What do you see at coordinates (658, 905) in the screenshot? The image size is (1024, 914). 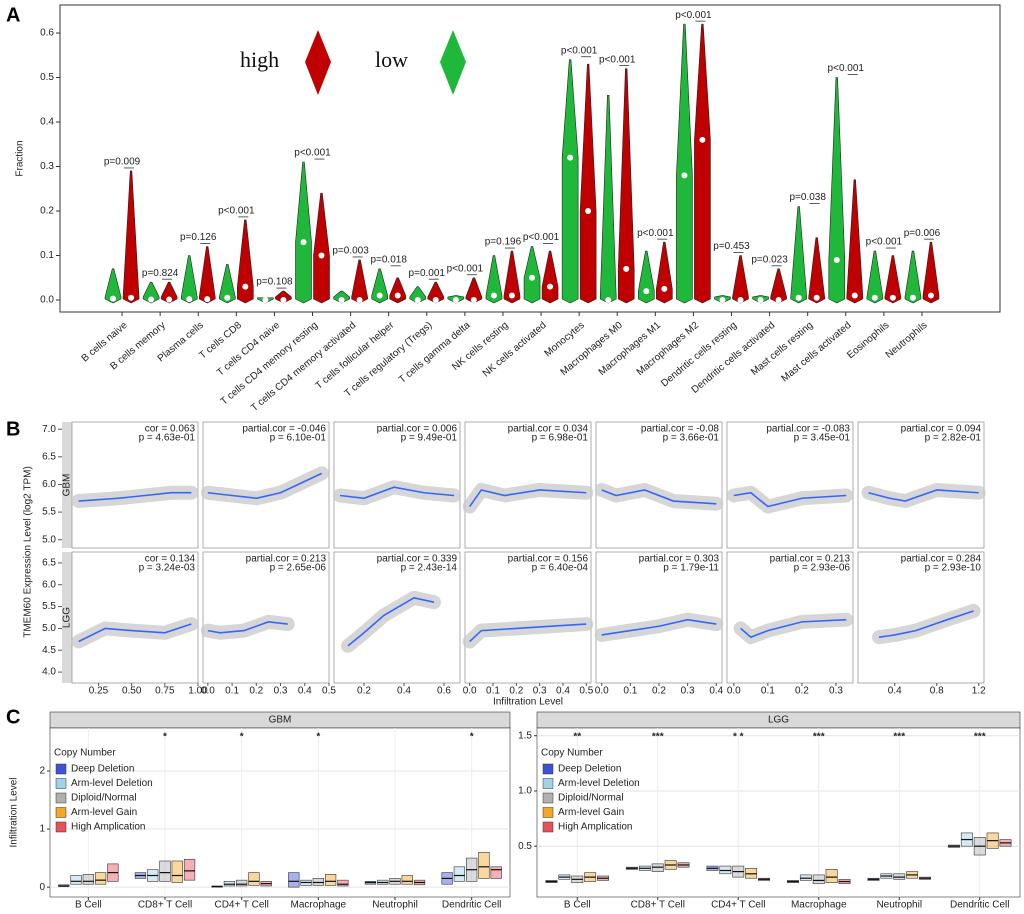 I see `x-tick-label: CD8+ T Cell` at bounding box center [658, 905].